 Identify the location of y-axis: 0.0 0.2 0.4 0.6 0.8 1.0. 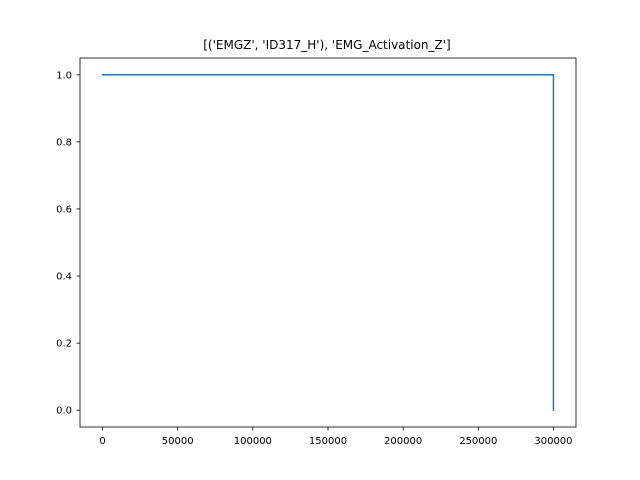
(68, 243).